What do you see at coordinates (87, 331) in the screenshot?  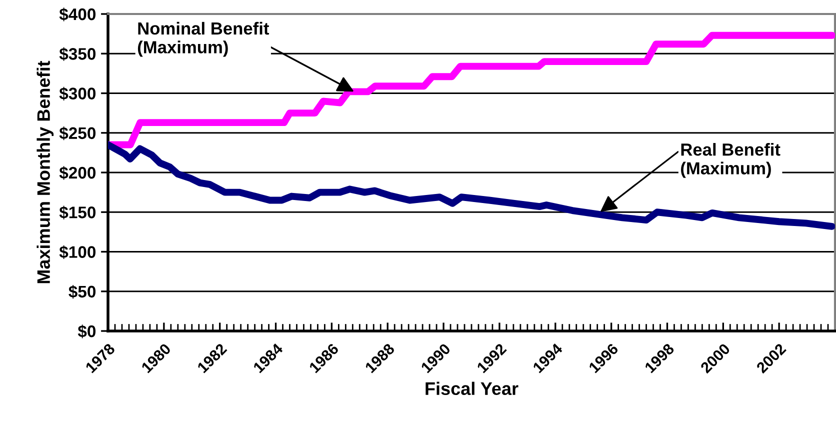 I see `y-tick-label: $0` at bounding box center [87, 331].